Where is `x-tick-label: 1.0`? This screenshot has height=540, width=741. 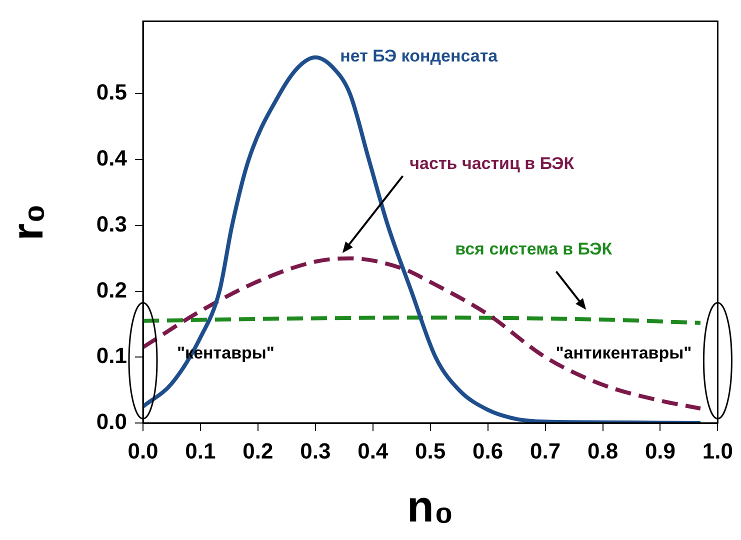
x-tick-label: 1.0 is located at coordinates (718, 451).